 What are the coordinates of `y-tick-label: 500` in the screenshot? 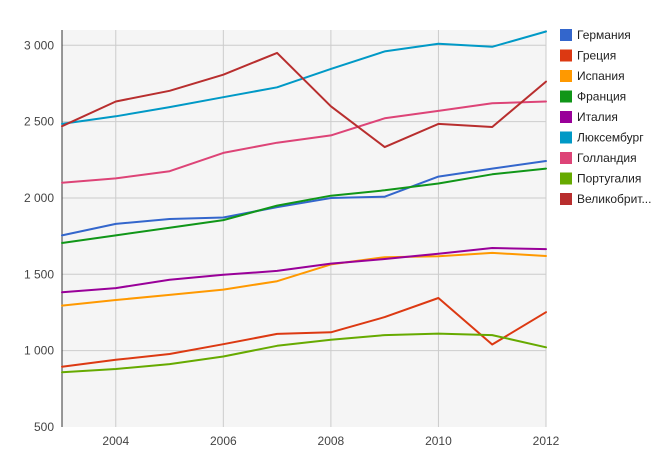 It's located at (44, 427).